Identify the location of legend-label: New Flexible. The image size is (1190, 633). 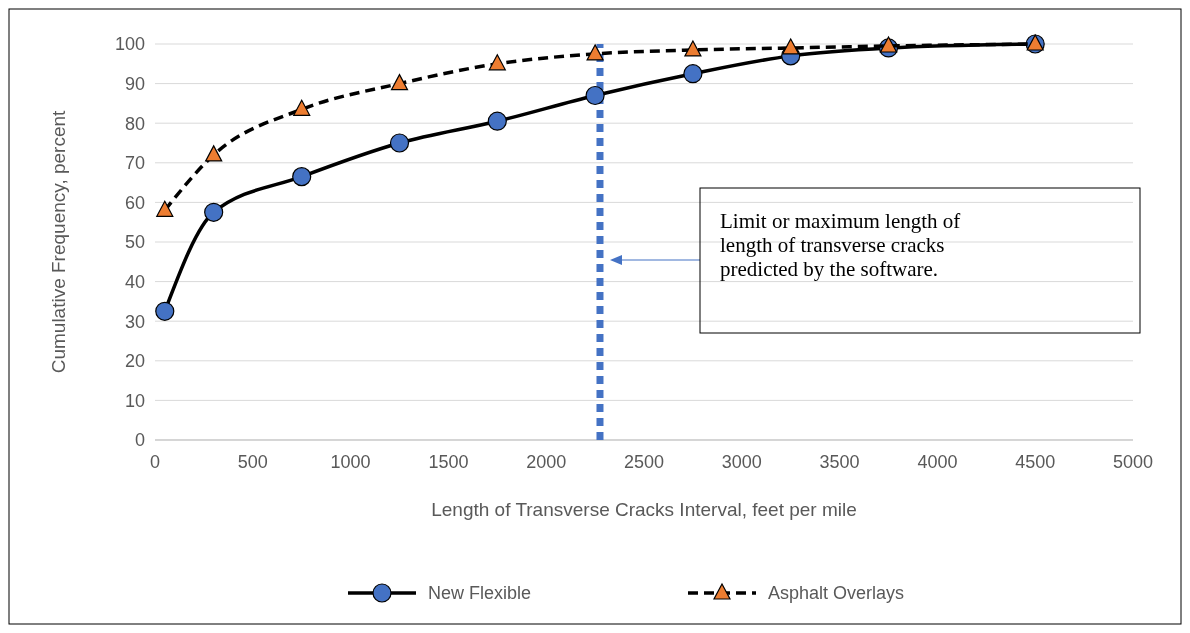
(480, 593).